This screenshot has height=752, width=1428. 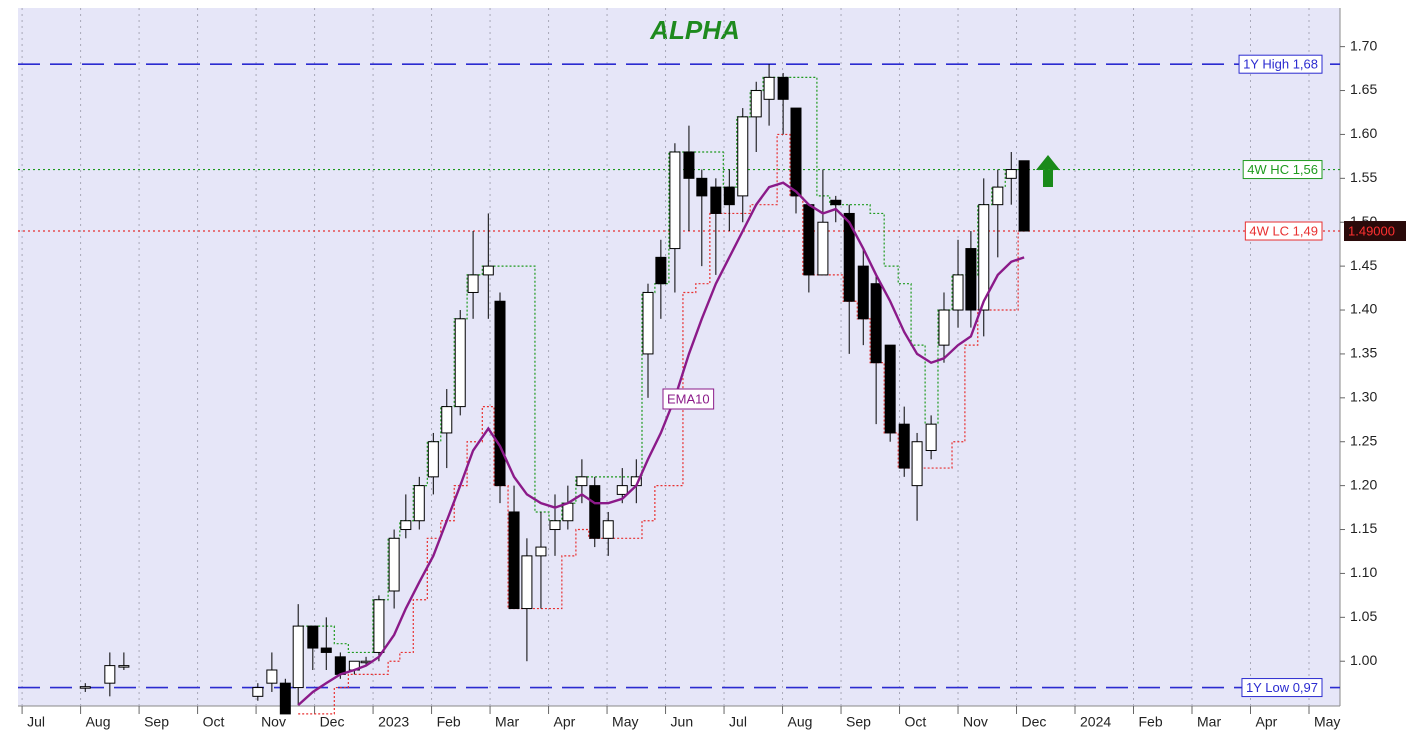 What do you see at coordinates (332, 722) in the screenshot?
I see `x-tick-label: Dec` at bounding box center [332, 722].